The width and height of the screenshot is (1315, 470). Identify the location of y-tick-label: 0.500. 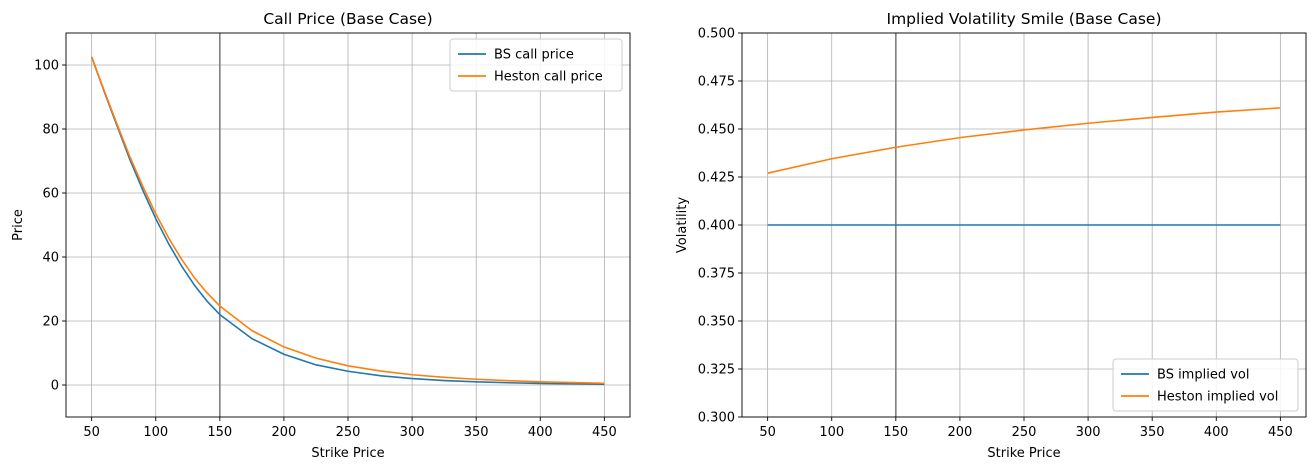
(716, 34).